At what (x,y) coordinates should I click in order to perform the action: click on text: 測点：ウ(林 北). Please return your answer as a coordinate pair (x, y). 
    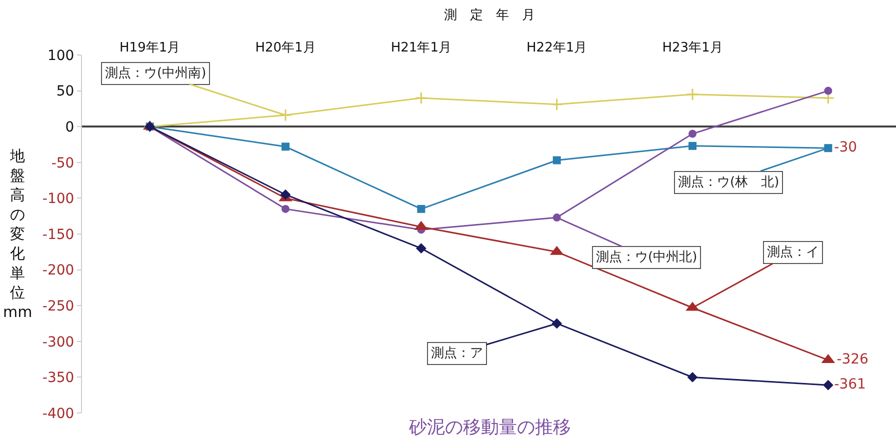
    Looking at the image, I should click on (729, 182).